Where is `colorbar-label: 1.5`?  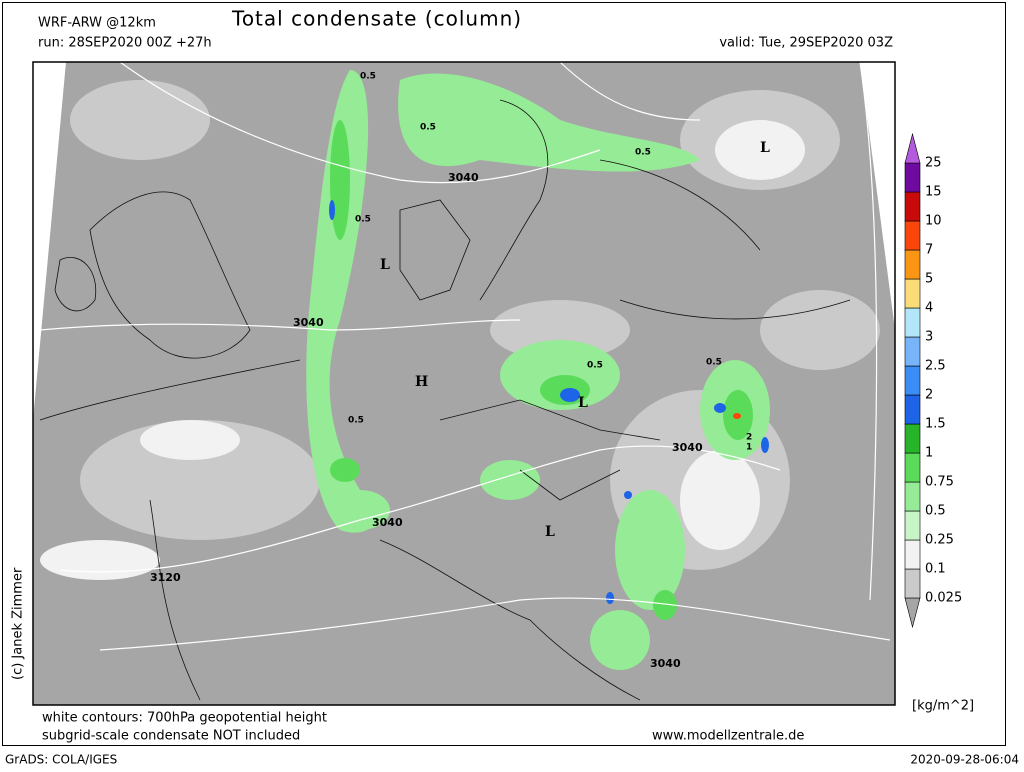 colorbar-label: 1.5 is located at coordinates (935, 424).